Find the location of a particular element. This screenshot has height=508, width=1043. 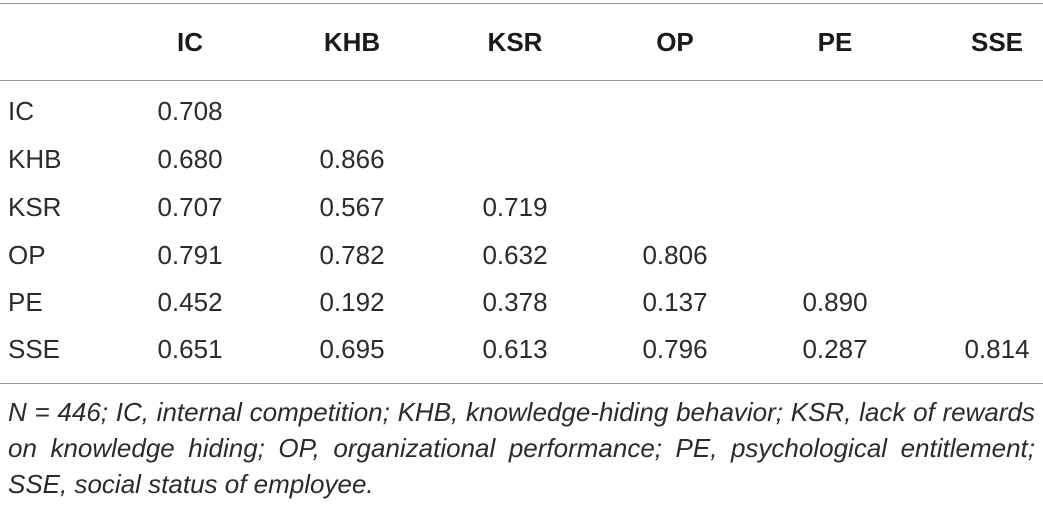

cell-value: 0.782 is located at coordinates (352, 255).